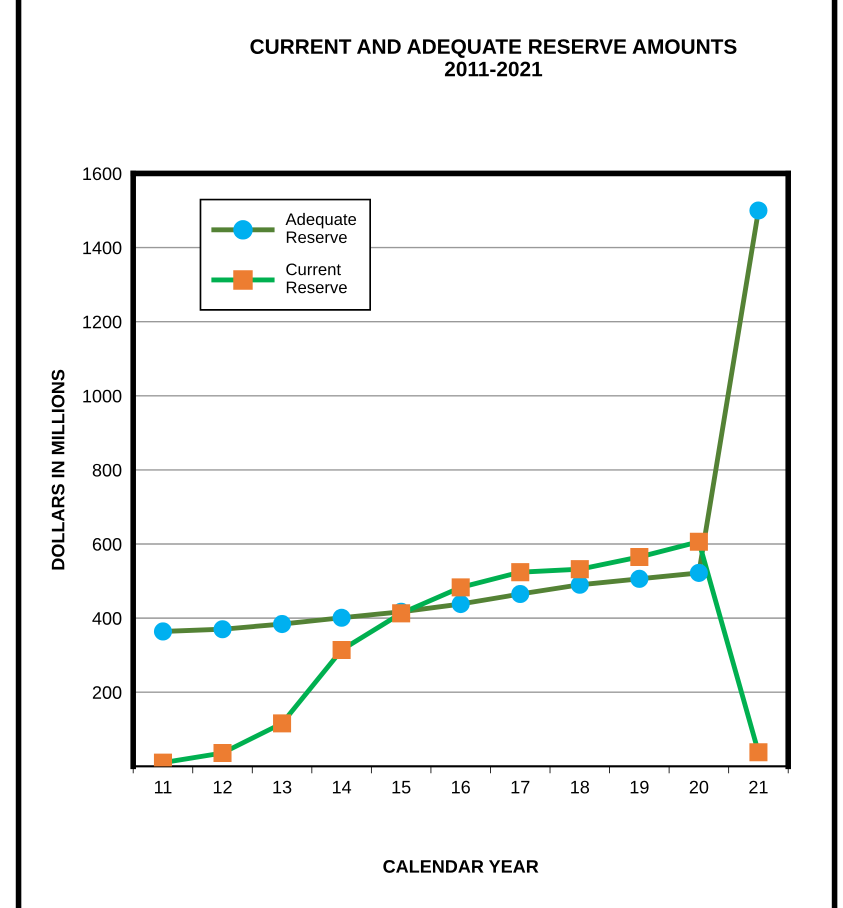 This screenshot has height=908, width=843. What do you see at coordinates (107, 692) in the screenshot?
I see `y-tick-label: 200` at bounding box center [107, 692].